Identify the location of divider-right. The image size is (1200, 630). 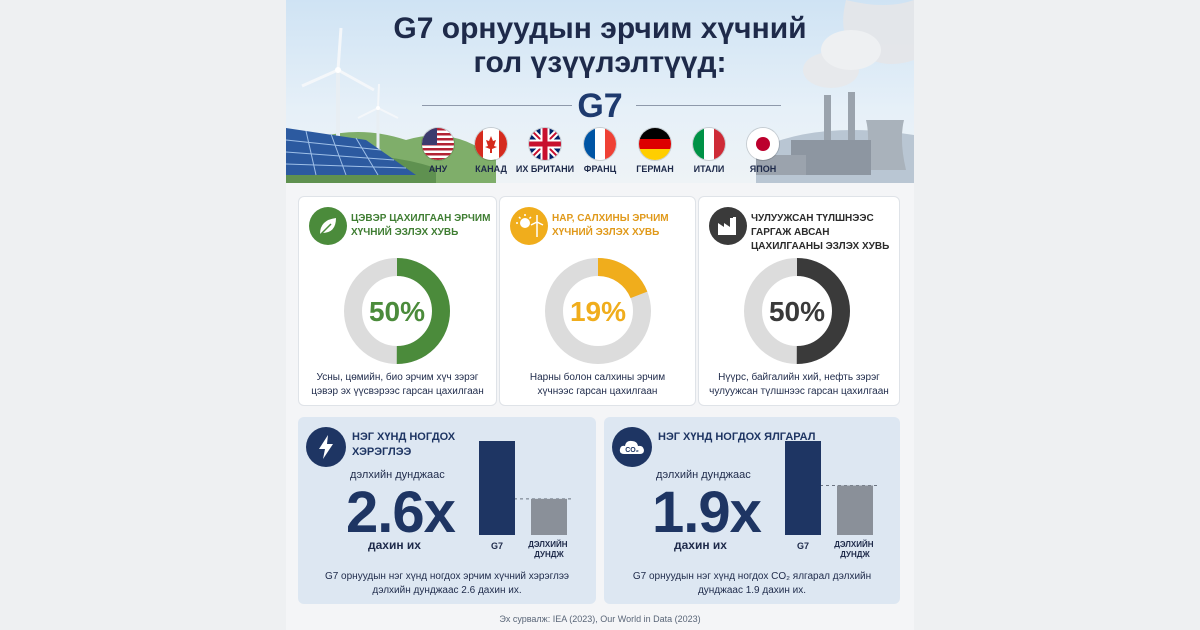
(708, 105).